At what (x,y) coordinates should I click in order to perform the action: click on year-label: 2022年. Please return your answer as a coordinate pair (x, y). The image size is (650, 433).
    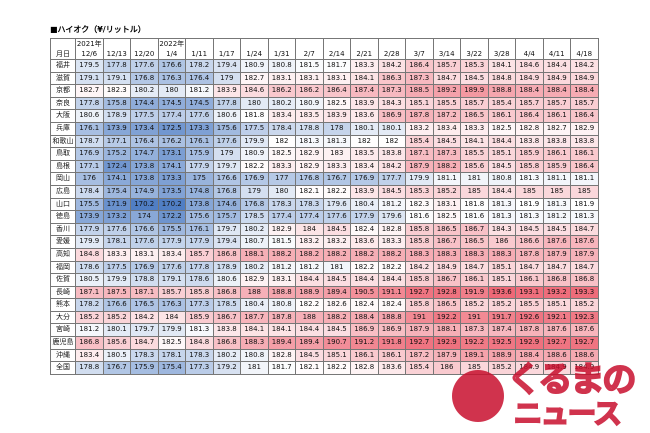
    Looking at the image, I should click on (171, 43).